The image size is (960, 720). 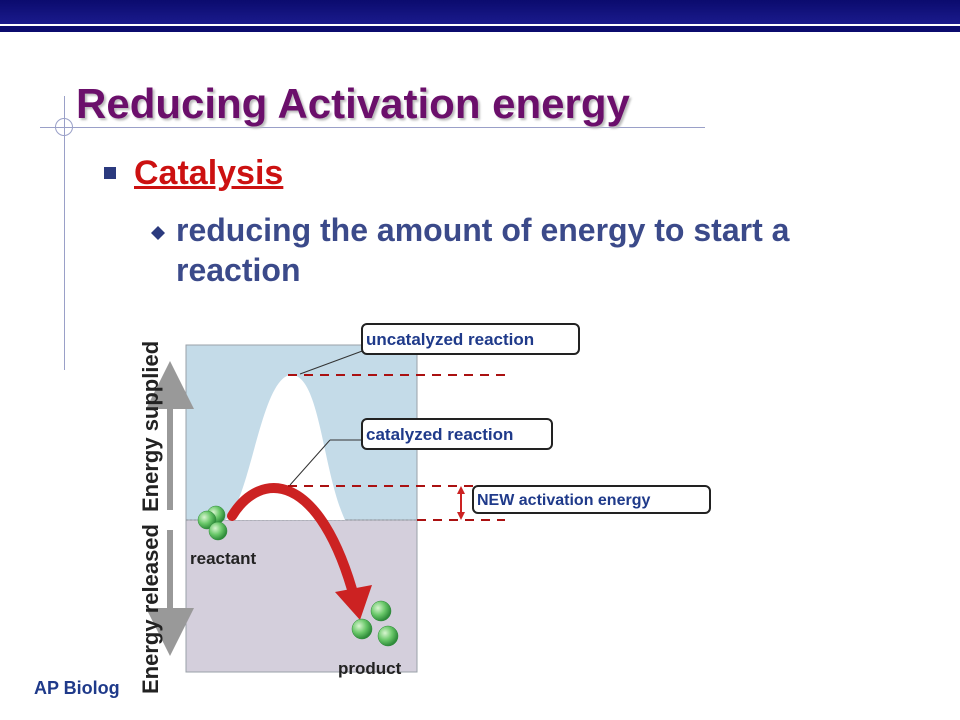 What do you see at coordinates (150, 426) in the screenshot?
I see `axis-label-energy-supplied: Energy supplied` at bounding box center [150, 426].